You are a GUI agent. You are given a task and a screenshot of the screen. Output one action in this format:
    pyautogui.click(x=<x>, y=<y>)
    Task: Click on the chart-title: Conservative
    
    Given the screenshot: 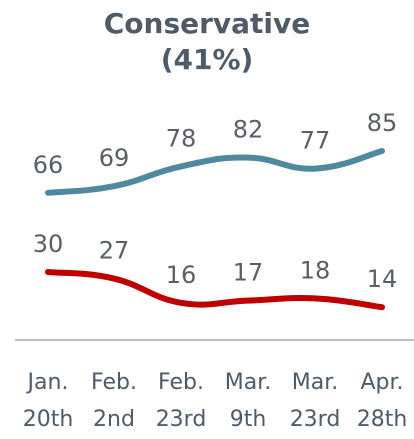 What is the action you would take?
    pyautogui.click(x=207, y=23)
    